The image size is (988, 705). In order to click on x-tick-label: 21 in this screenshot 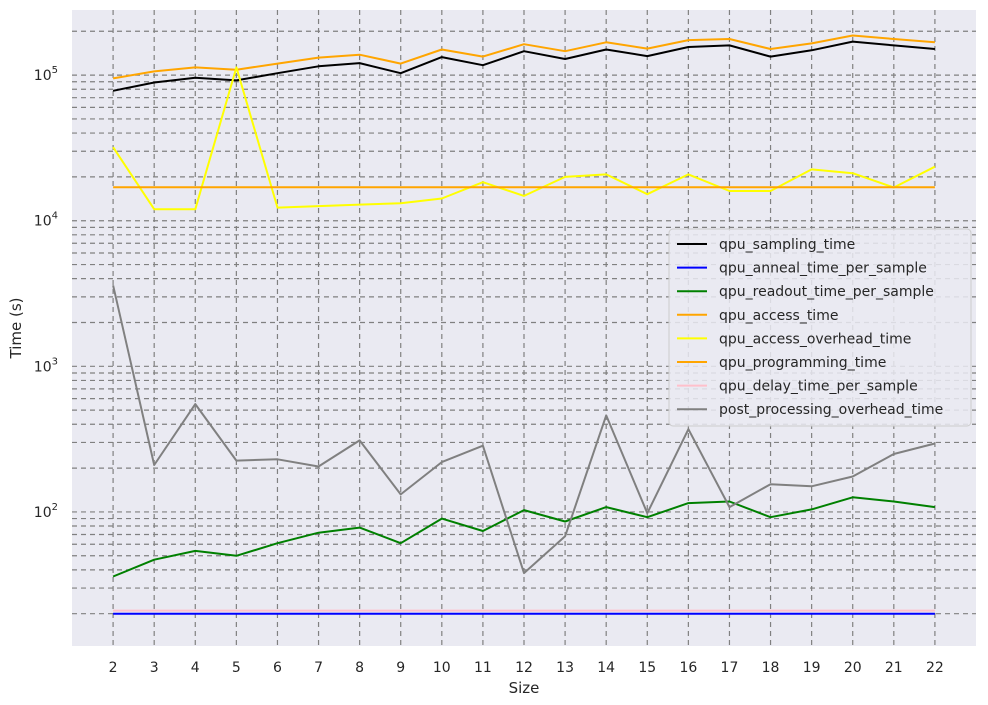, I will do `click(894, 668)`.